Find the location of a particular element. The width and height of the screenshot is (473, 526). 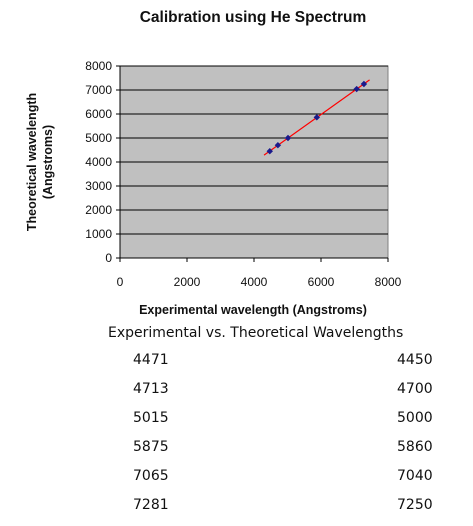

experimental-value: 4713 is located at coordinates (151, 389).